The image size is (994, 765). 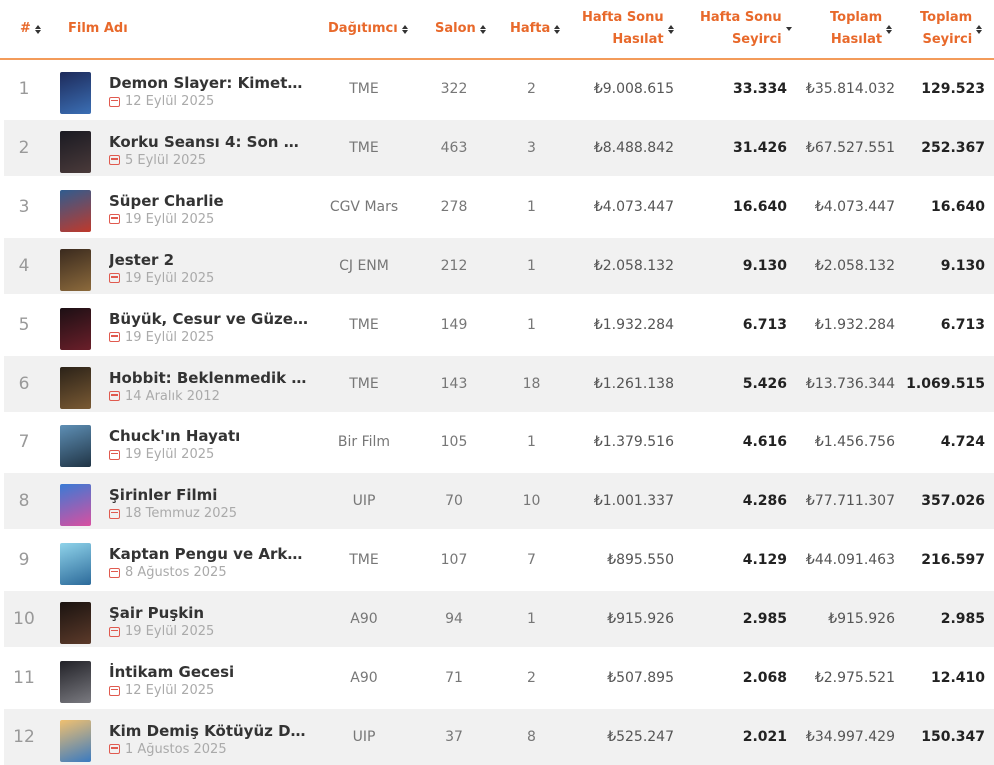 I want to click on movie-title-link: Jester 2, so click(x=142, y=259).